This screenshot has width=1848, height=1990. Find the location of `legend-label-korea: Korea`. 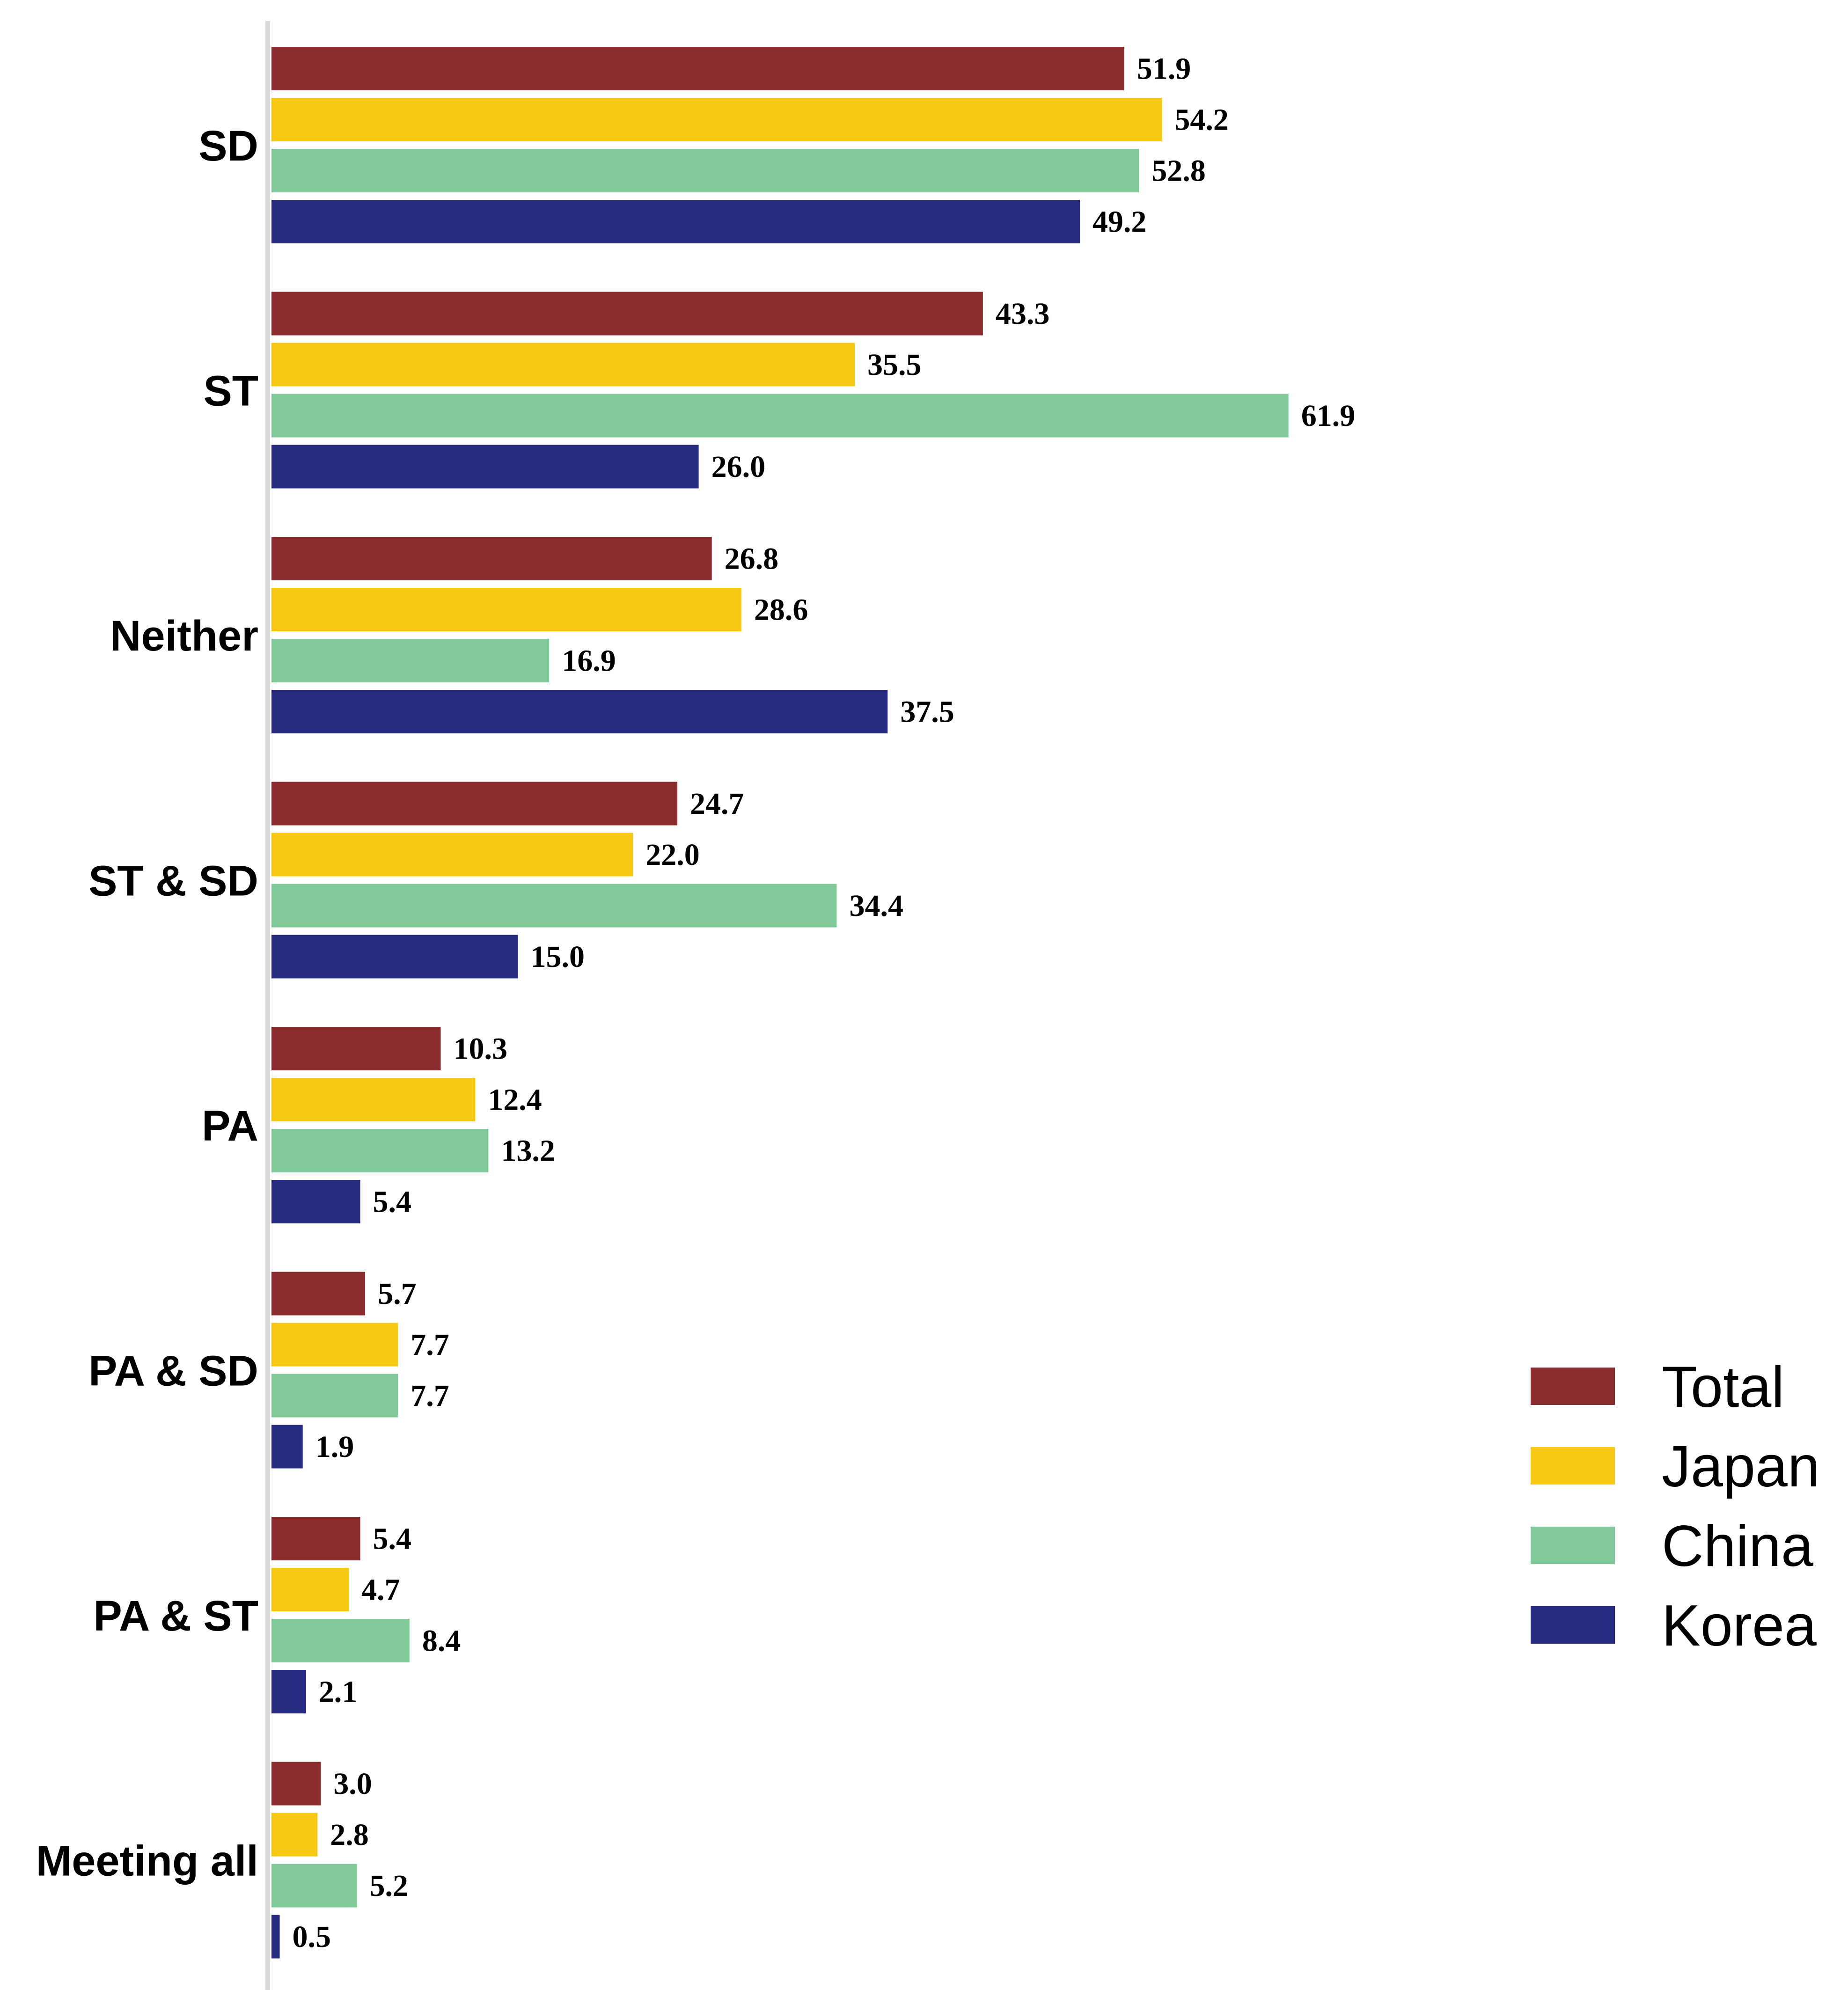

legend-label-korea: Korea is located at coordinates (1739, 1626).